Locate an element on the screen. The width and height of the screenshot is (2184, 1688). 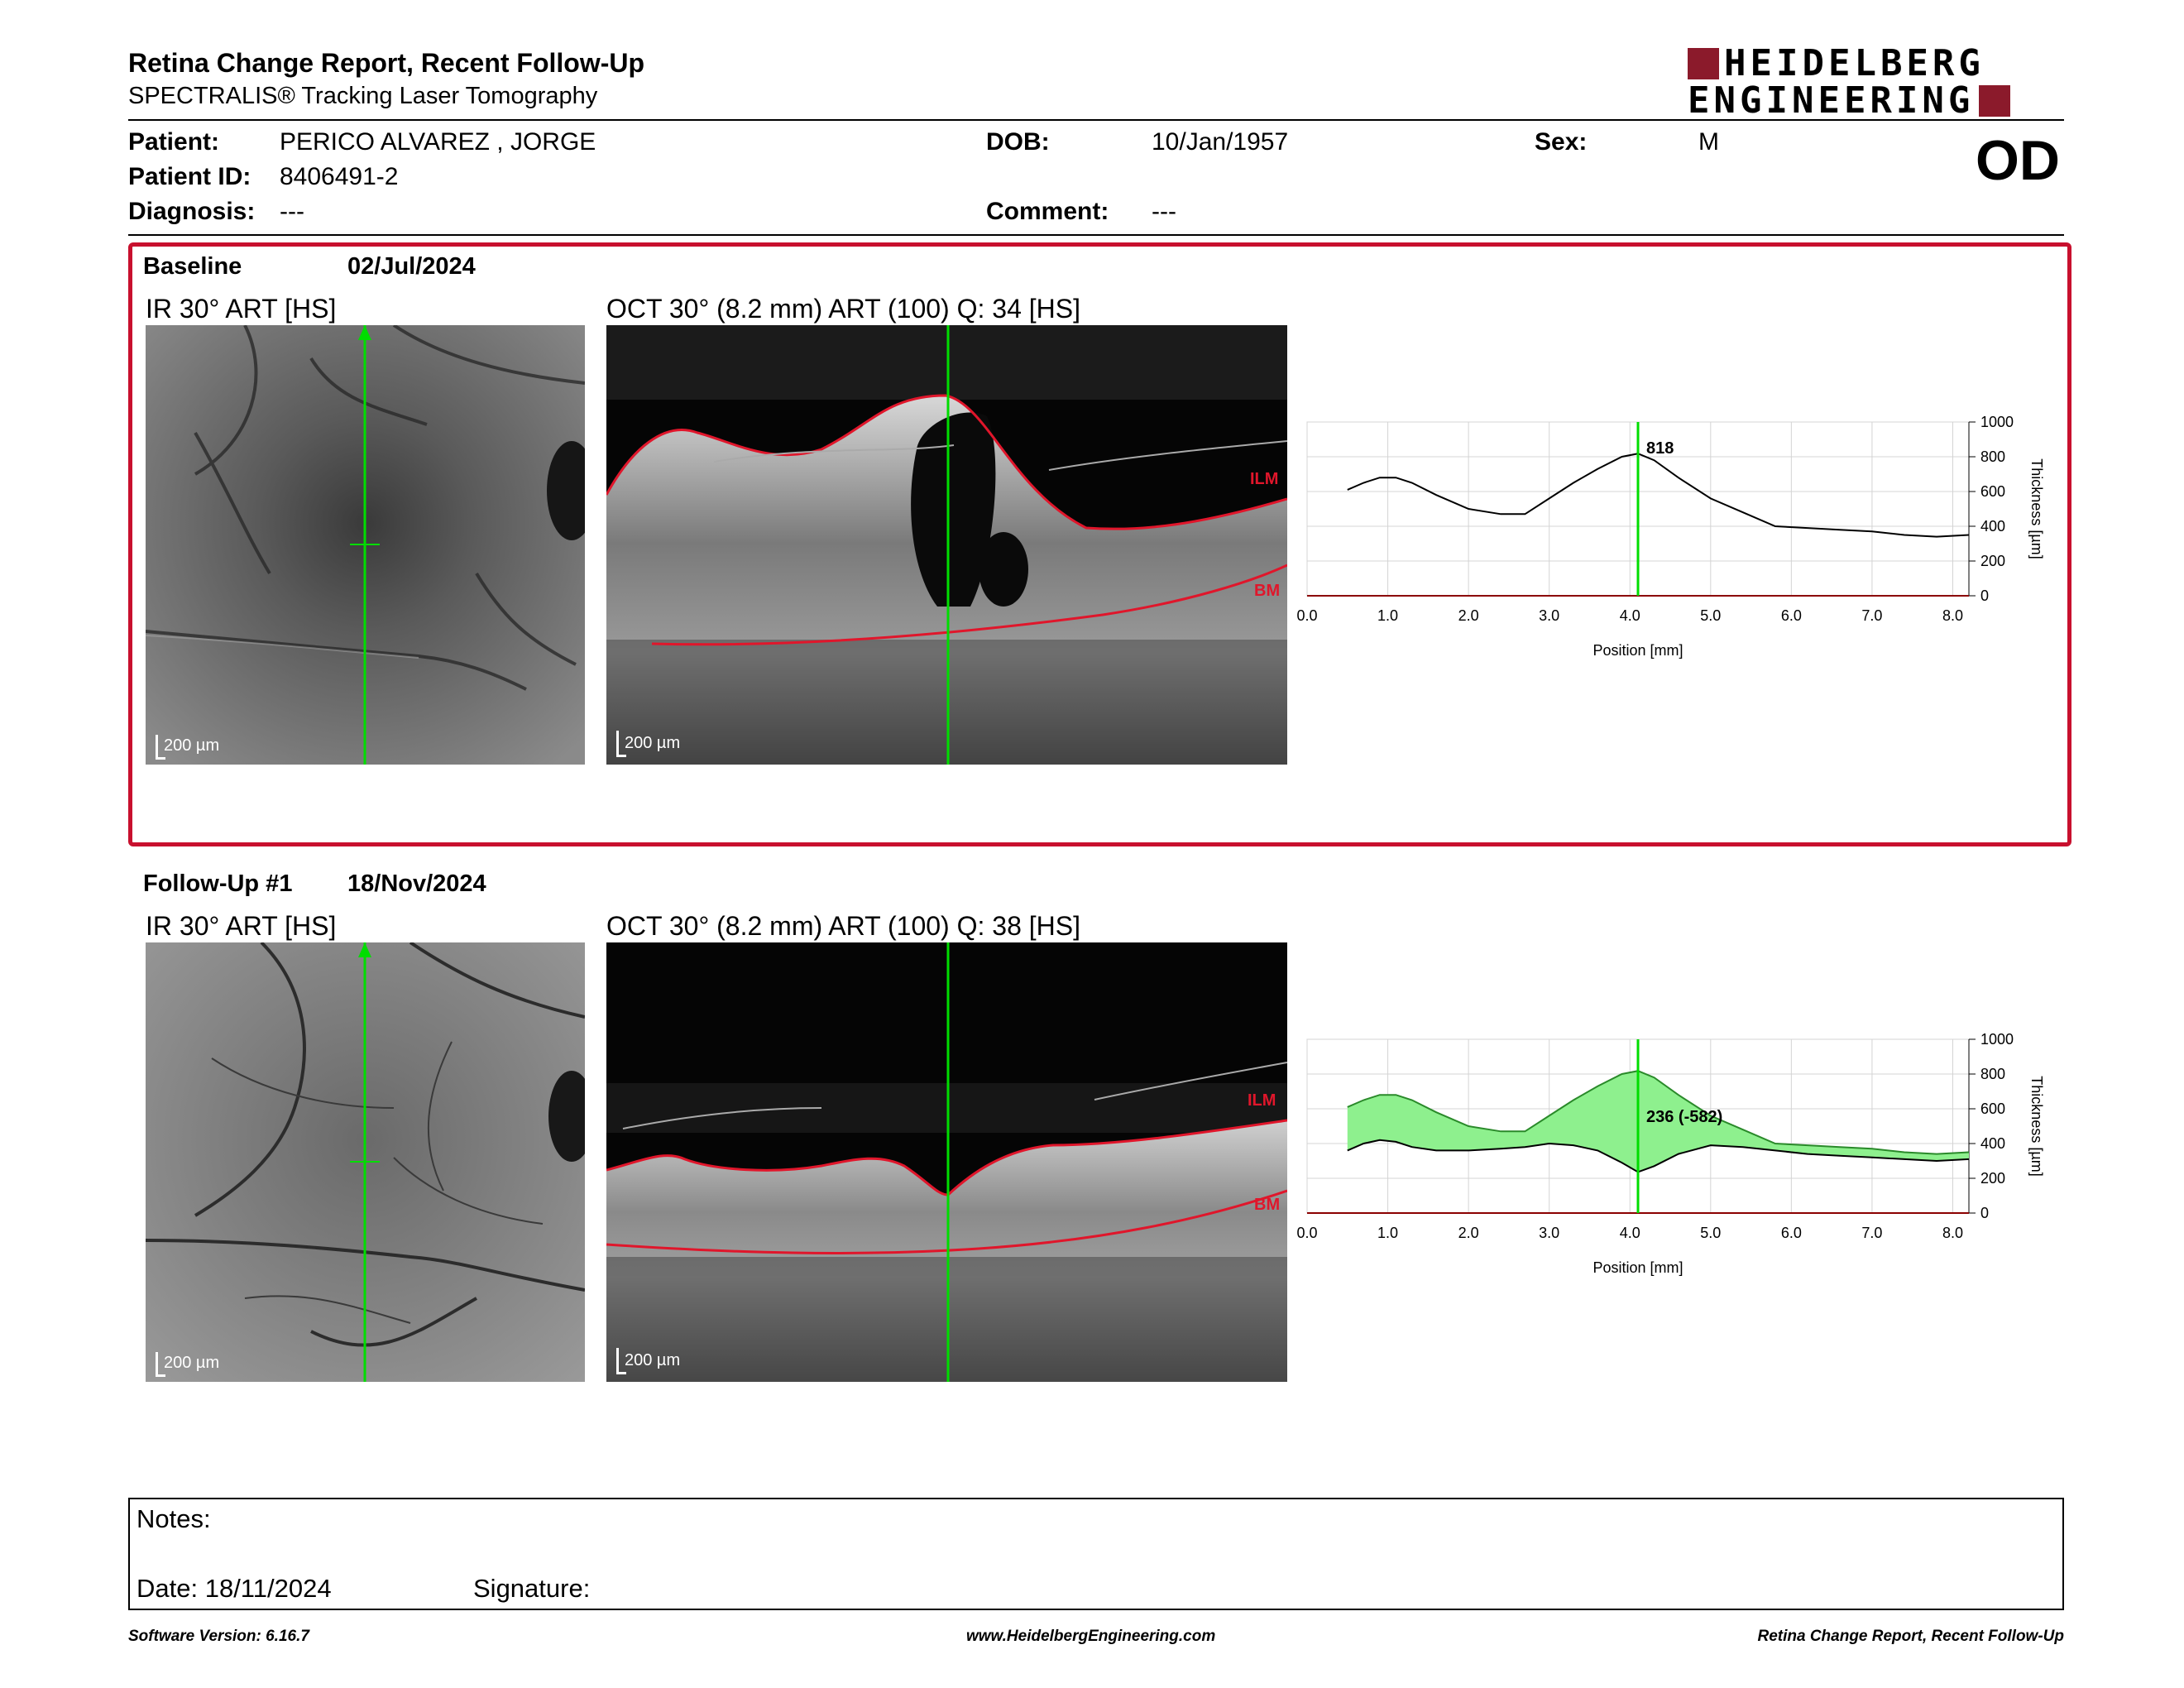
thickness-series-line is located at coordinates (1658, 495).